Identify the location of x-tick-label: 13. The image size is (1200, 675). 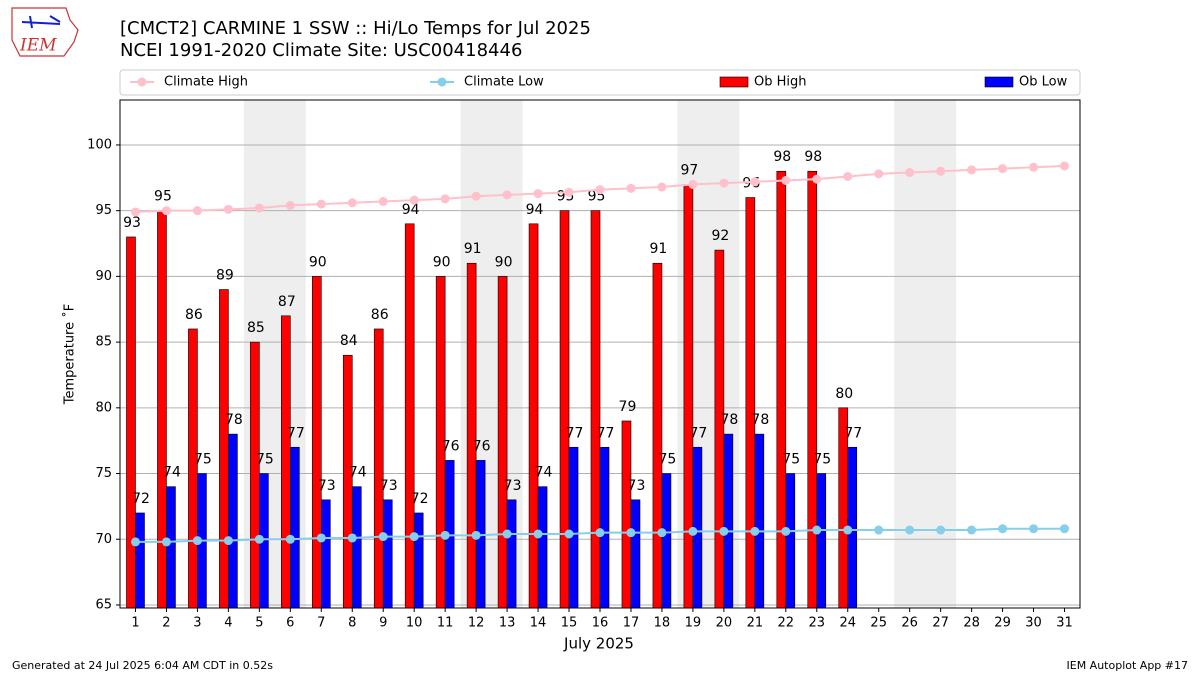
(507, 623).